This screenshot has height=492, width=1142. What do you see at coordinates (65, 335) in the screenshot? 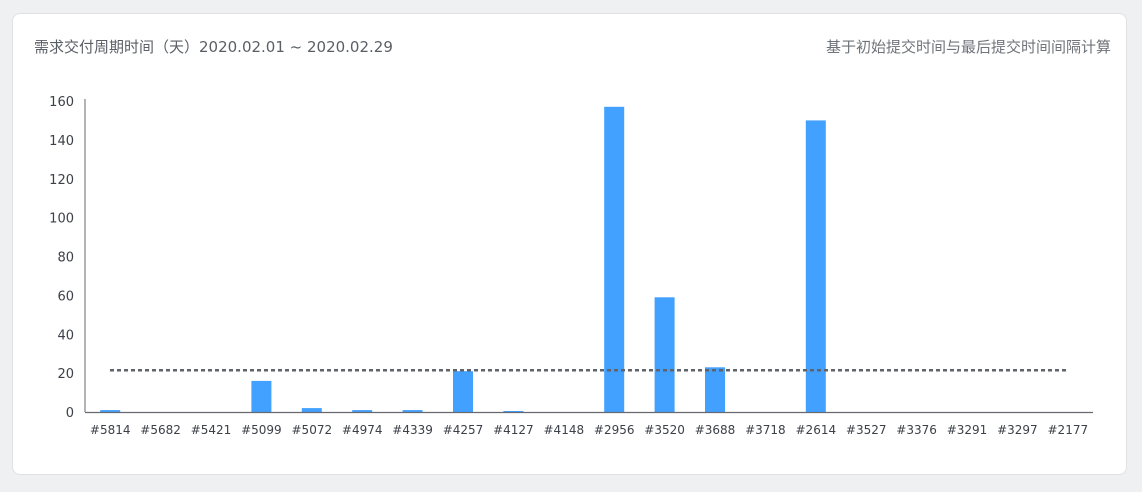
I see `y-tick-label: 40` at bounding box center [65, 335].